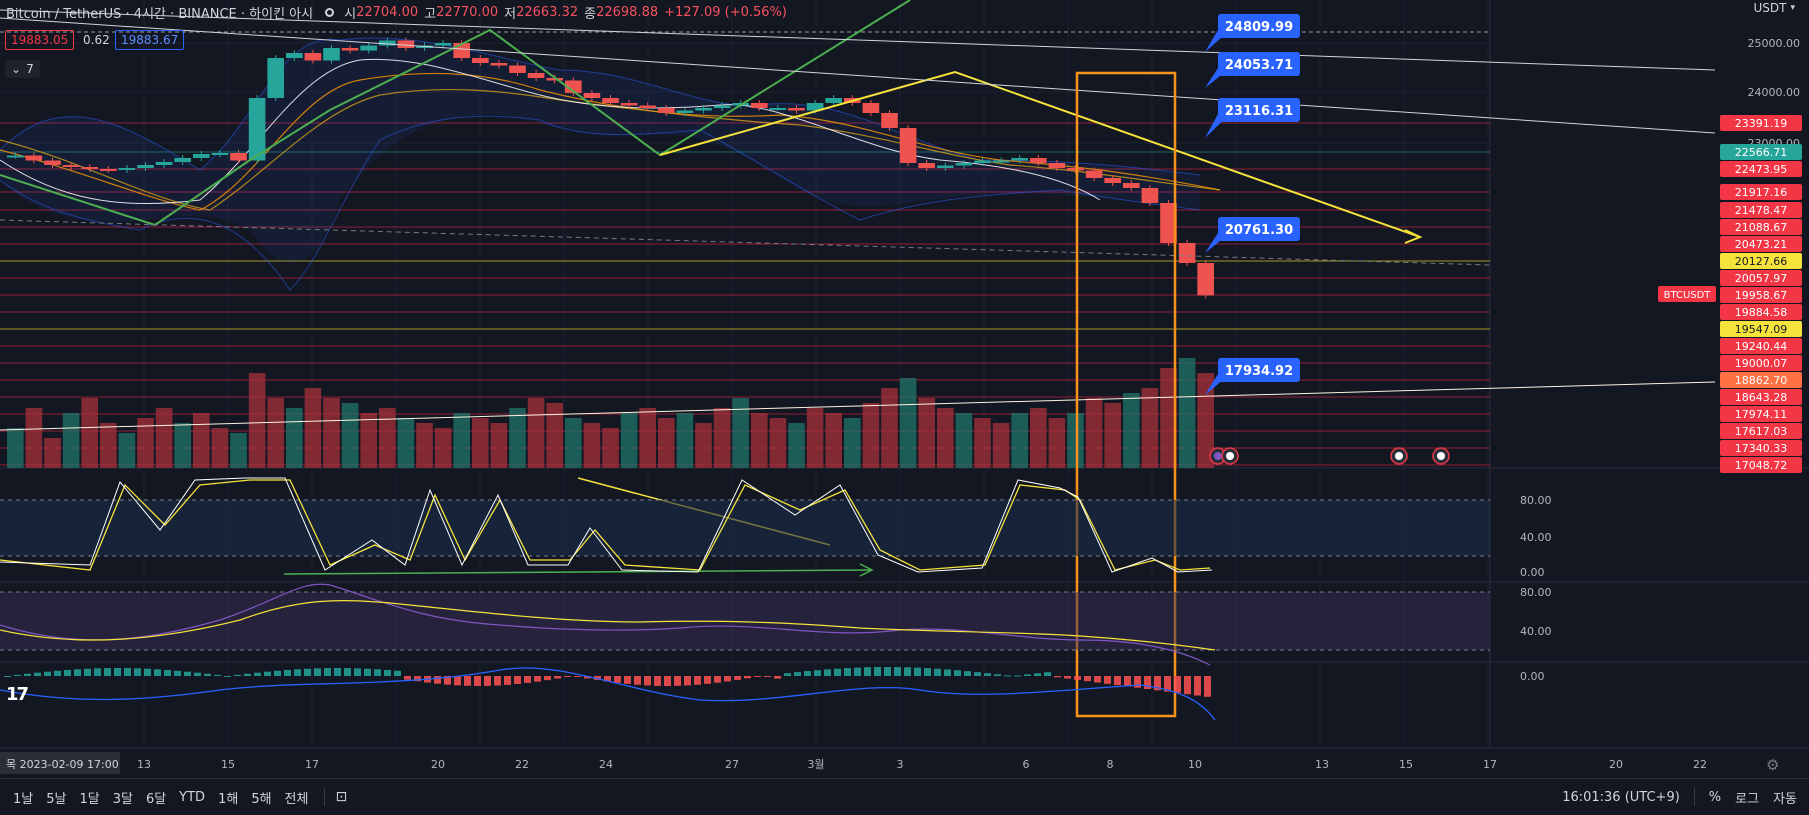 Image resolution: width=1809 pixels, height=815 pixels. I want to click on date-range-icon: ⊡, so click(341, 797).